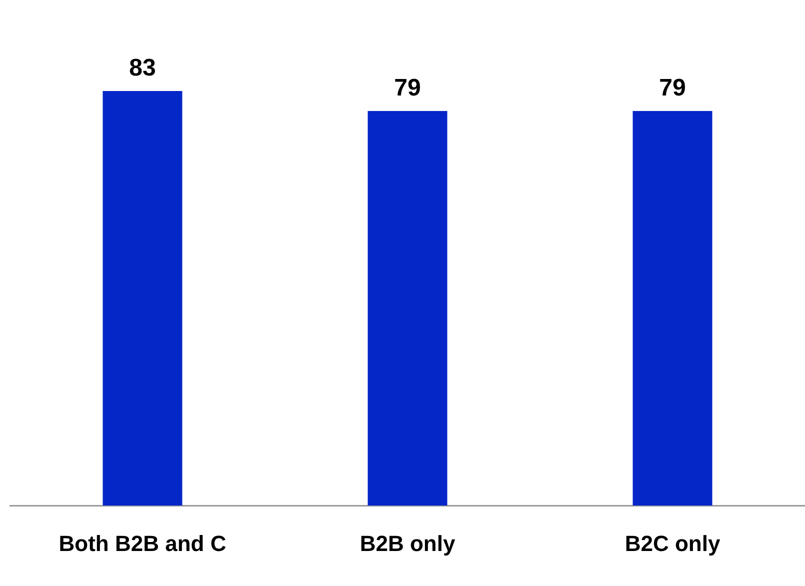 Image resolution: width=805 pixels, height=586 pixels. I want to click on data-label: 83, so click(142, 68).